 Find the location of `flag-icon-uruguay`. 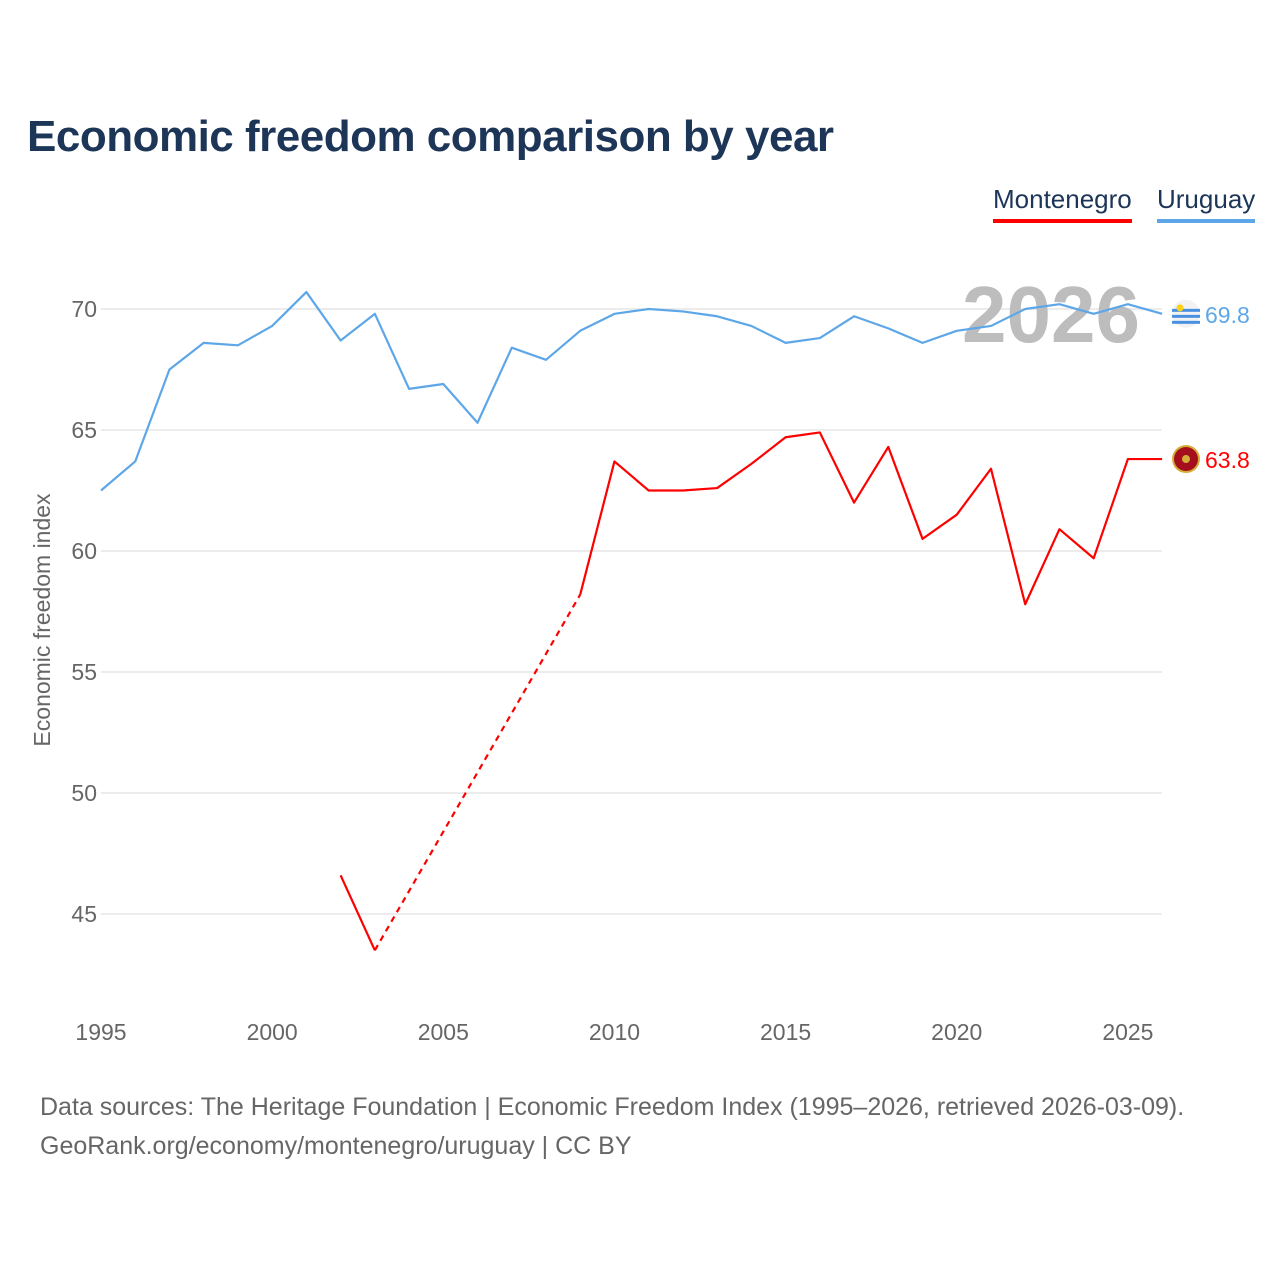

flag-icon-uruguay is located at coordinates (1186, 313).